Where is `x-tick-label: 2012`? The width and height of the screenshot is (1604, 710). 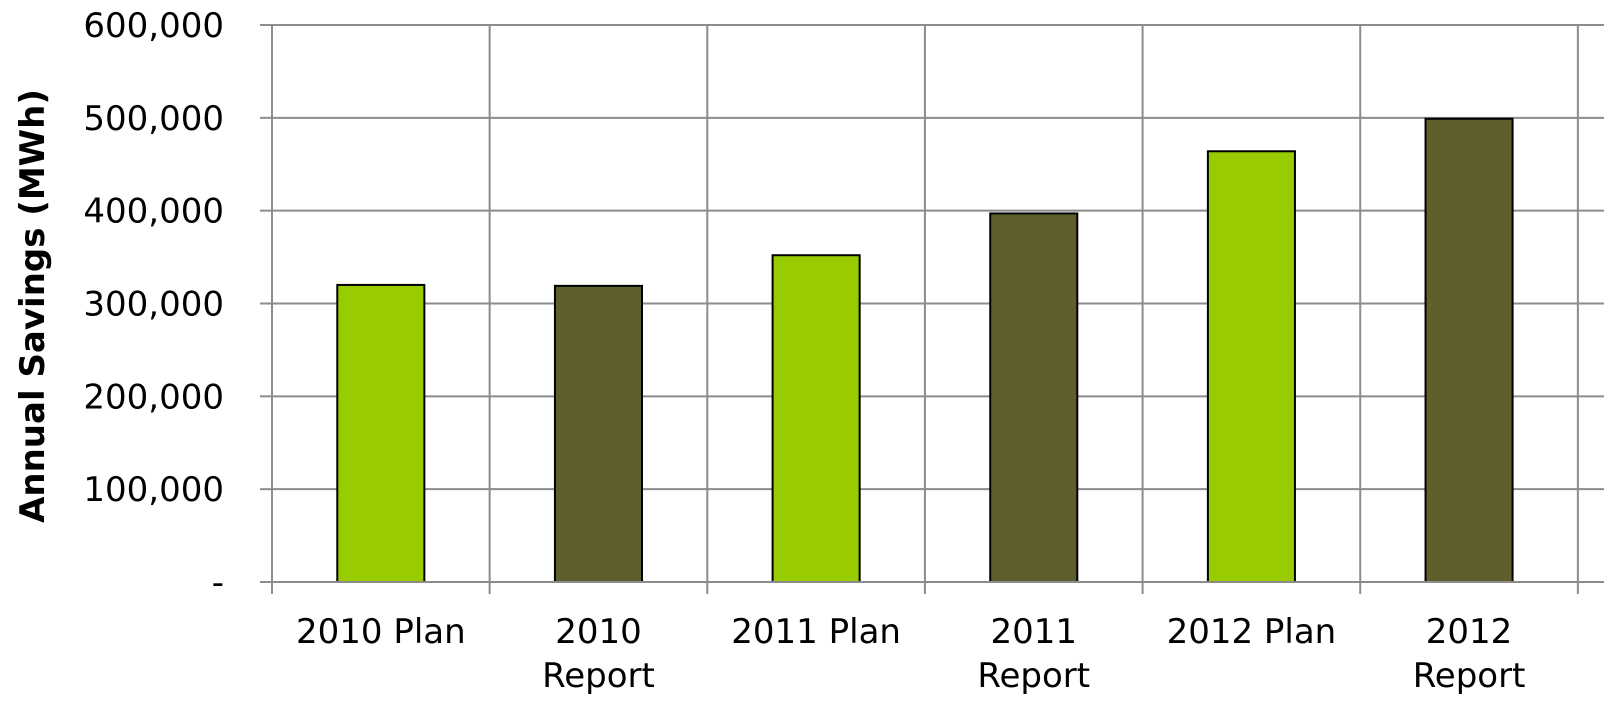 x-tick-label: 2012 is located at coordinates (1469, 632).